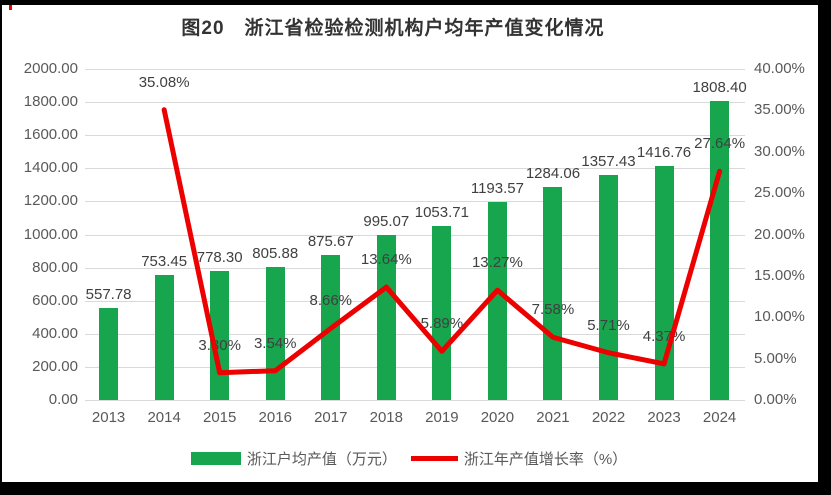  Describe the element at coordinates (50, 234) in the screenshot. I see `y-axis-left-tick-label: 1000.00` at that location.